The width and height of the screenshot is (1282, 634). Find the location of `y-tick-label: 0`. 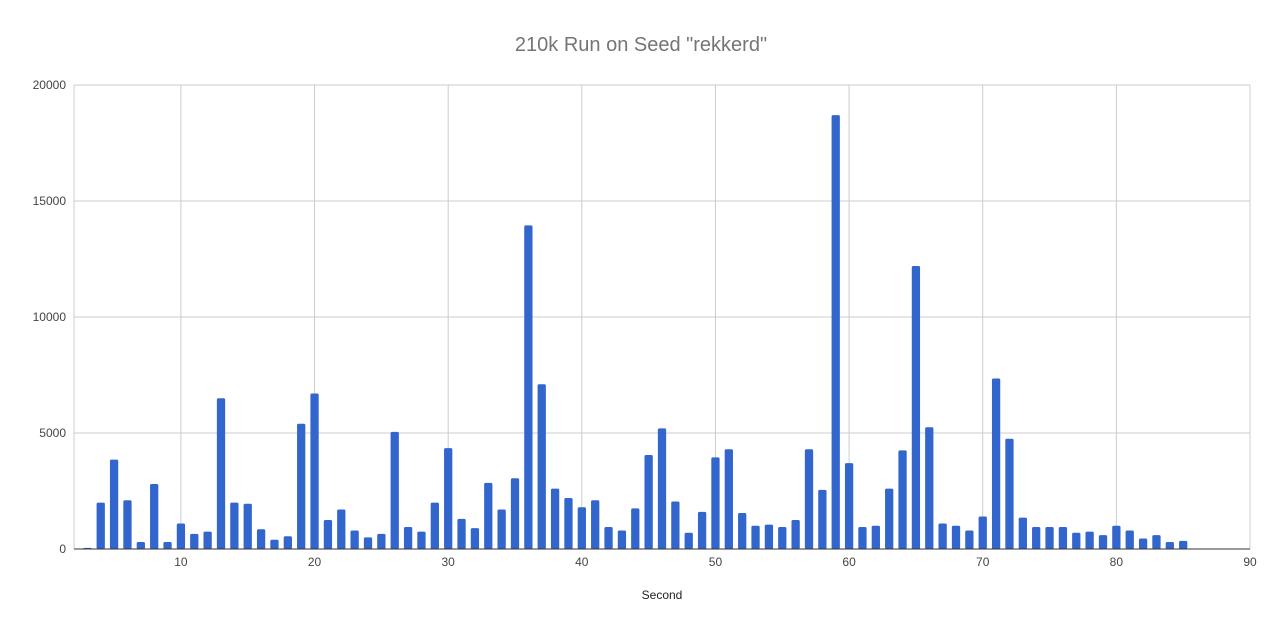

y-tick-label: 0 is located at coordinates (62, 549).